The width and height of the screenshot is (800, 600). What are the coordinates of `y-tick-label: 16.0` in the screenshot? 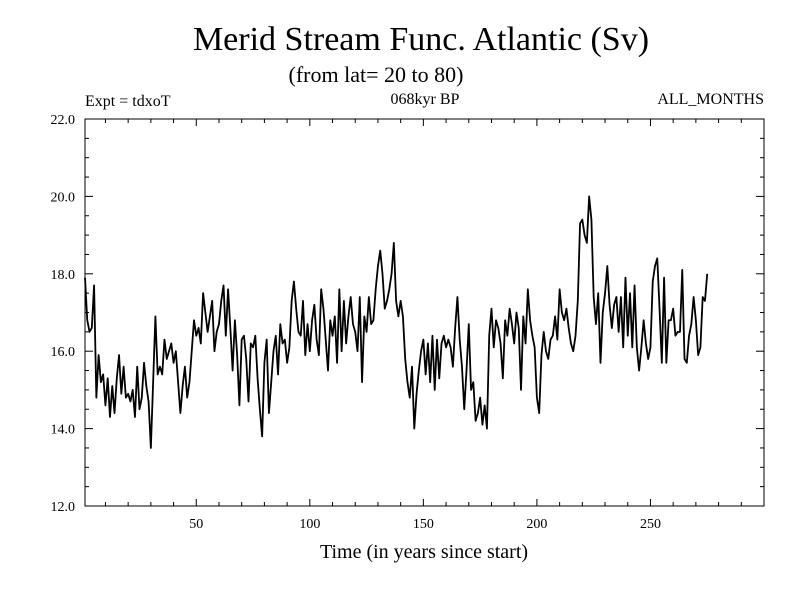 It's located at (63, 352).